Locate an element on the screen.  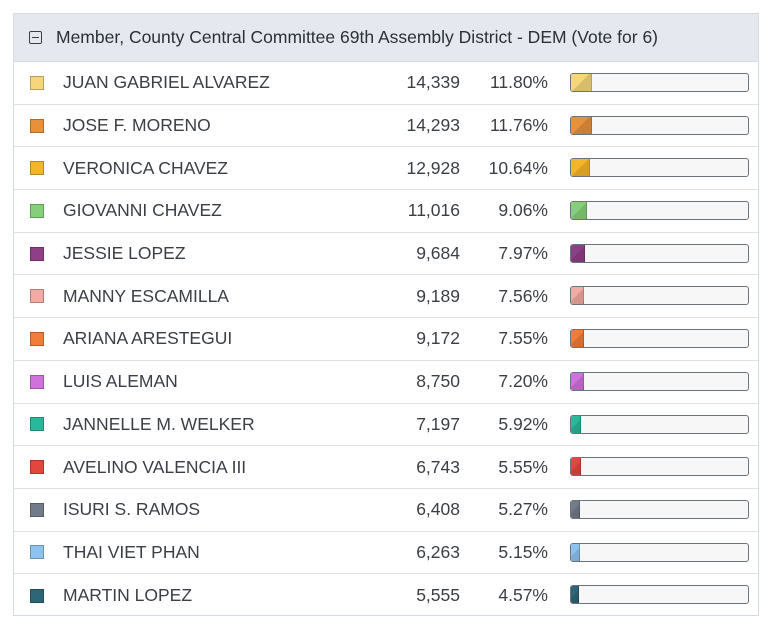
candidate-votes: 6,263 is located at coordinates (438, 551).